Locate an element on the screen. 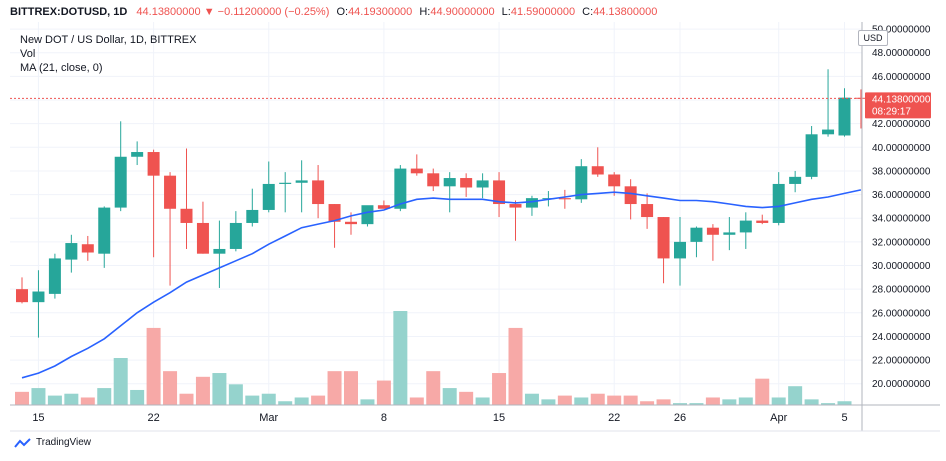  high-label: H: is located at coordinates (425, 12).